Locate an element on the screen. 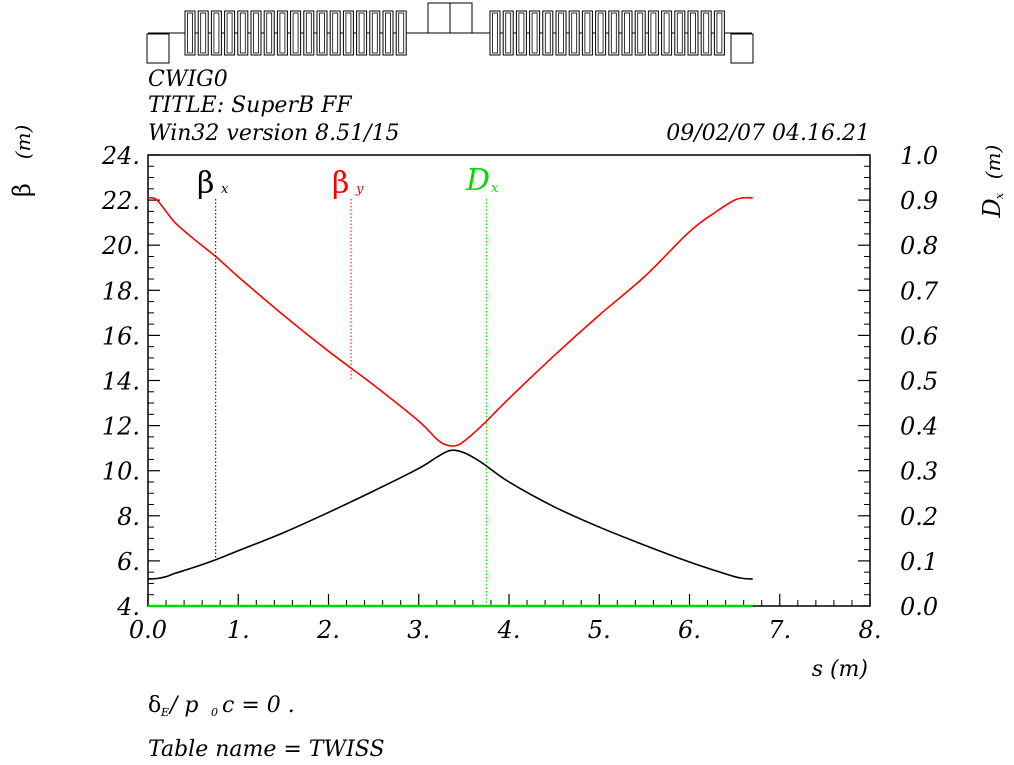 This screenshot has height=765, width=1014. footer-delta-sub2: 0 is located at coordinates (214, 712).